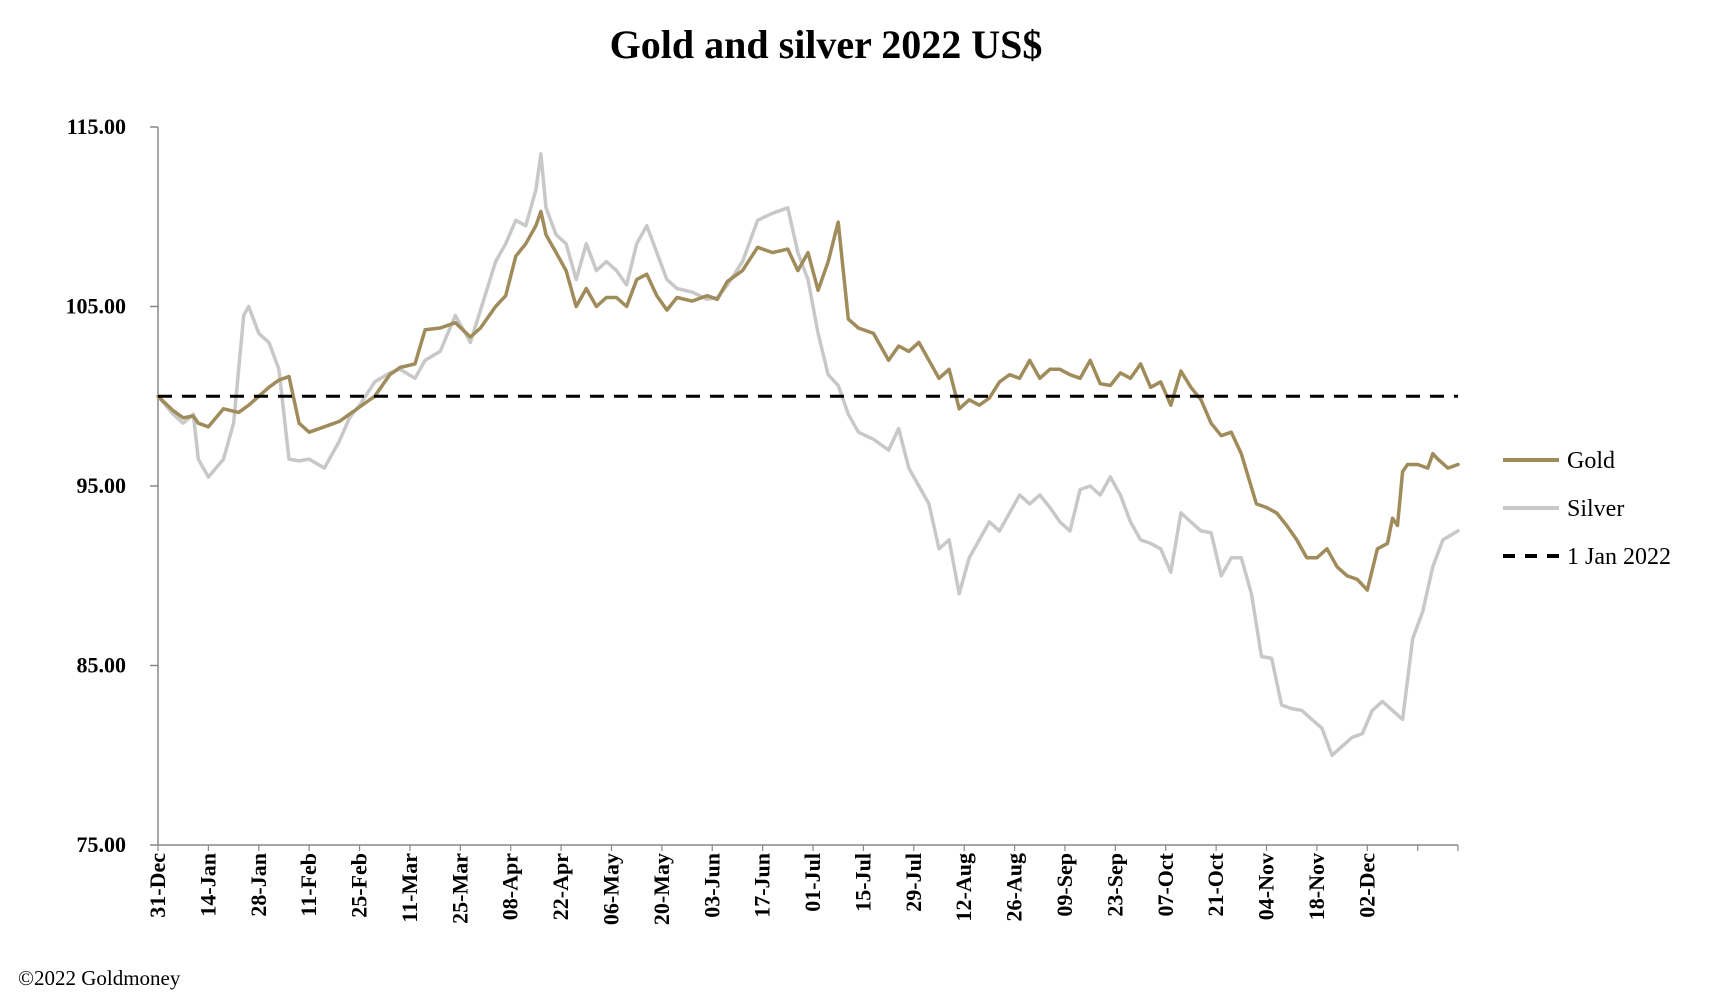 The height and width of the screenshot is (1006, 1714). I want to click on y-tick-label: 115.00, so click(96, 126).